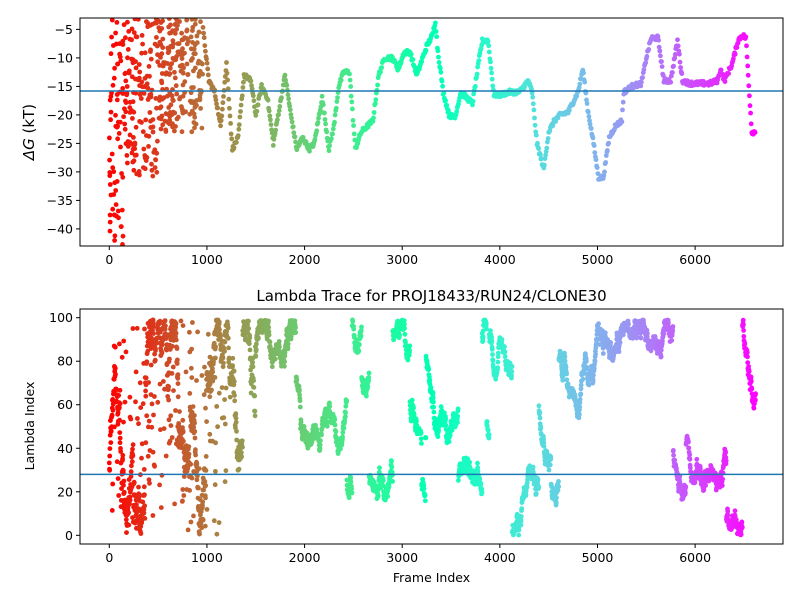 This screenshot has width=800, height=600. What do you see at coordinates (431, 296) in the screenshot?
I see `lambda-chart-title: Lambda Trace for PROJ18433/RUN24/CLONE30` at bounding box center [431, 296].